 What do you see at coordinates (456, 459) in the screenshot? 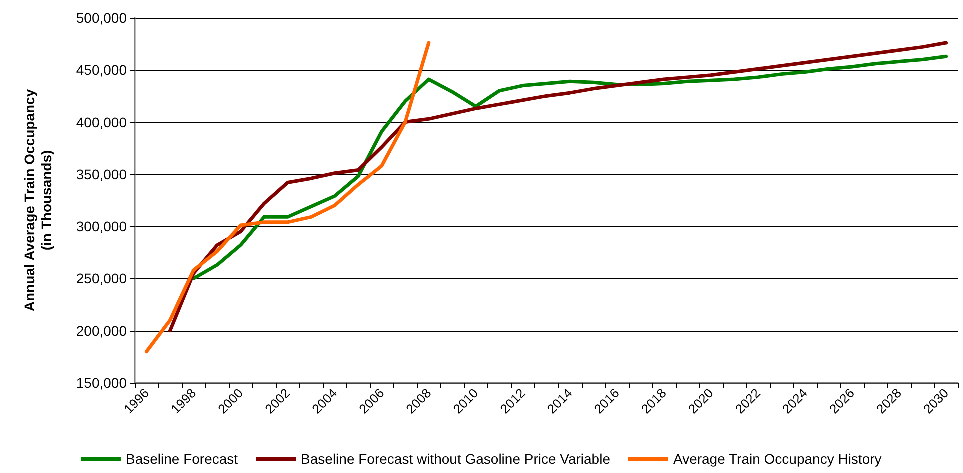
I see `legend-label: Baseline Forecast without Gasoline Price Variable` at bounding box center [456, 459].